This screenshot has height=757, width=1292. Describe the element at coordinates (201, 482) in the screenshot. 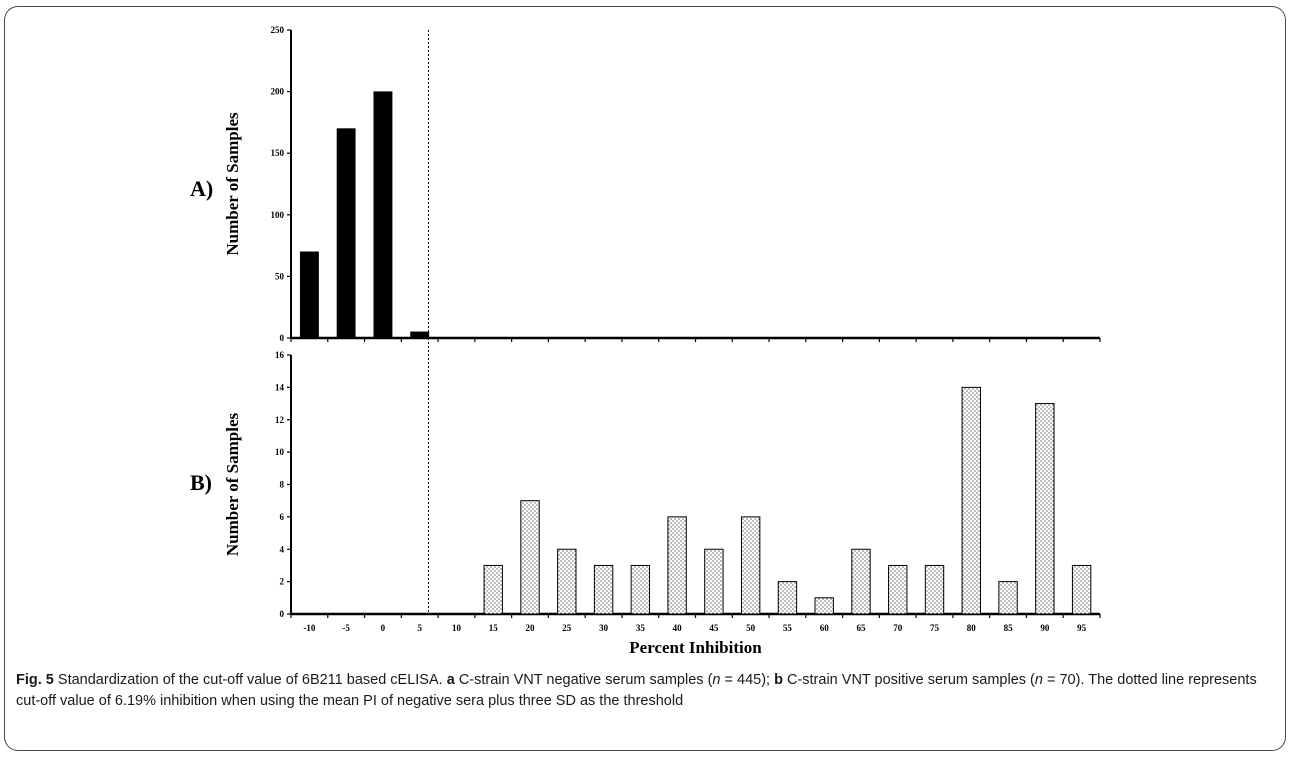

I see `panel-label: B)` at that location.